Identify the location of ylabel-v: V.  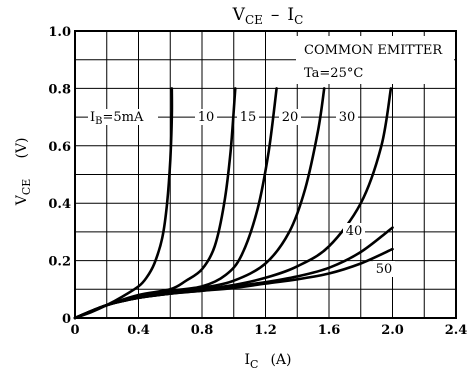
(22, 200).